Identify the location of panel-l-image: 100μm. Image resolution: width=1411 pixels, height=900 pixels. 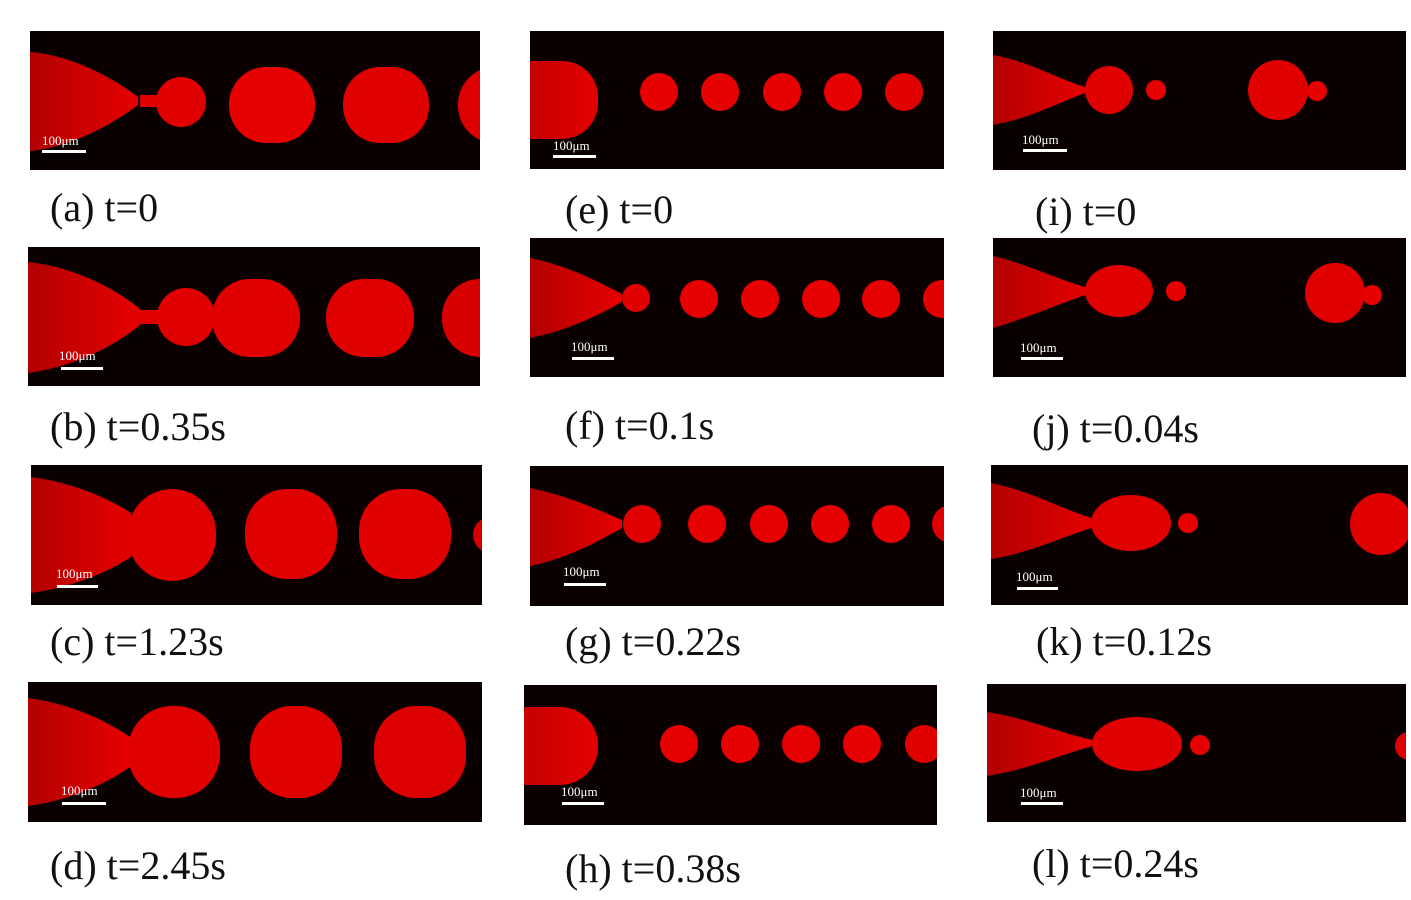
(1196, 753).